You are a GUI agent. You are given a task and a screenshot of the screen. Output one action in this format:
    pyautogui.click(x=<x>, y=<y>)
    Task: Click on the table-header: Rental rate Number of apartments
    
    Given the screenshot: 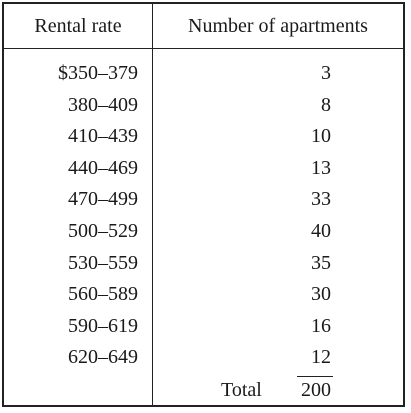 What is the action you would take?
    pyautogui.click(x=203, y=26)
    